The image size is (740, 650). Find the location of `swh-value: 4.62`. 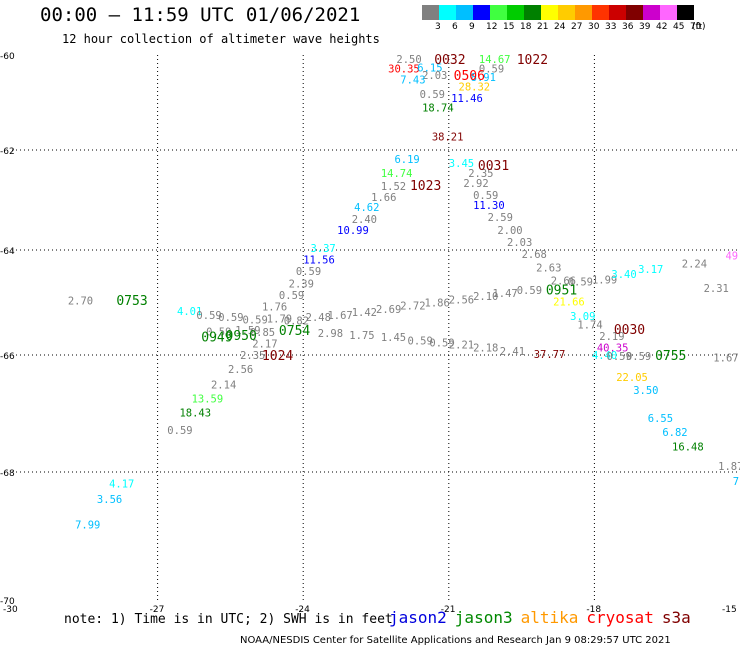

swh-value: 4.62 is located at coordinates (366, 208).